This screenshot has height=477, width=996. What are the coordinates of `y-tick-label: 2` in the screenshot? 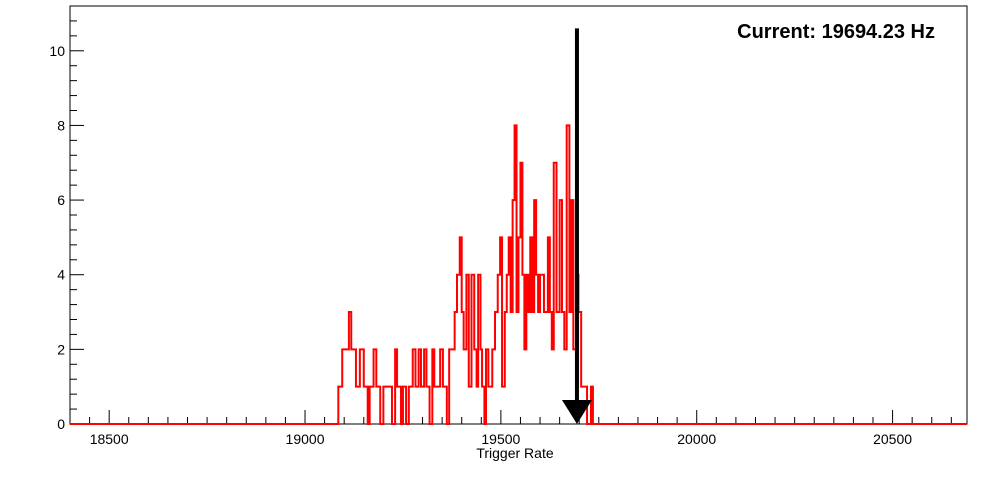 It's located at (61, 349).